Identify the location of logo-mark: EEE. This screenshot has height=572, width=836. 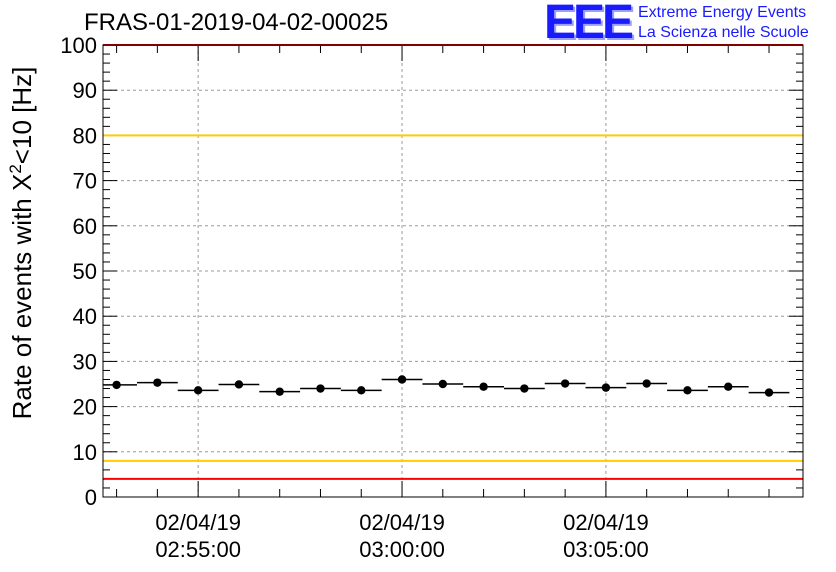
(589, 24).